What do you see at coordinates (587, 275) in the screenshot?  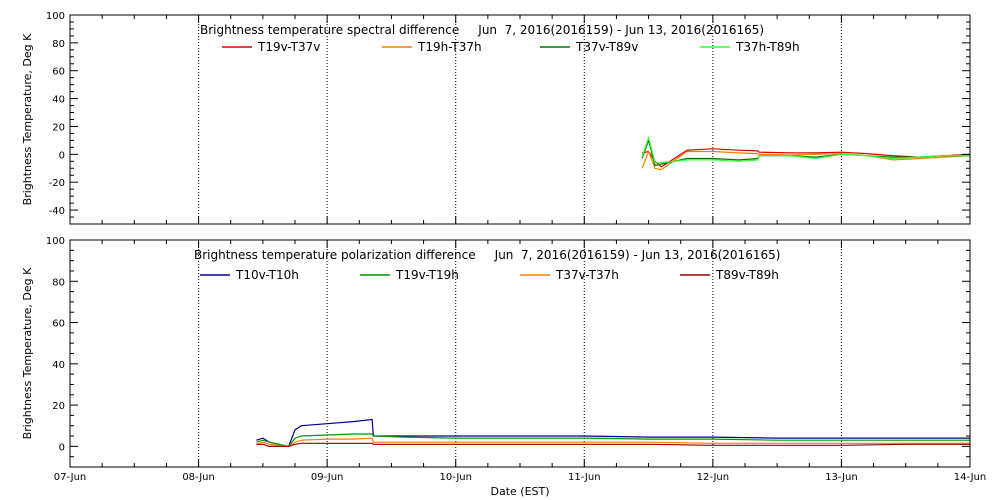 I see `legend-label: T37v-T37h` at bounding box center [587, 275].